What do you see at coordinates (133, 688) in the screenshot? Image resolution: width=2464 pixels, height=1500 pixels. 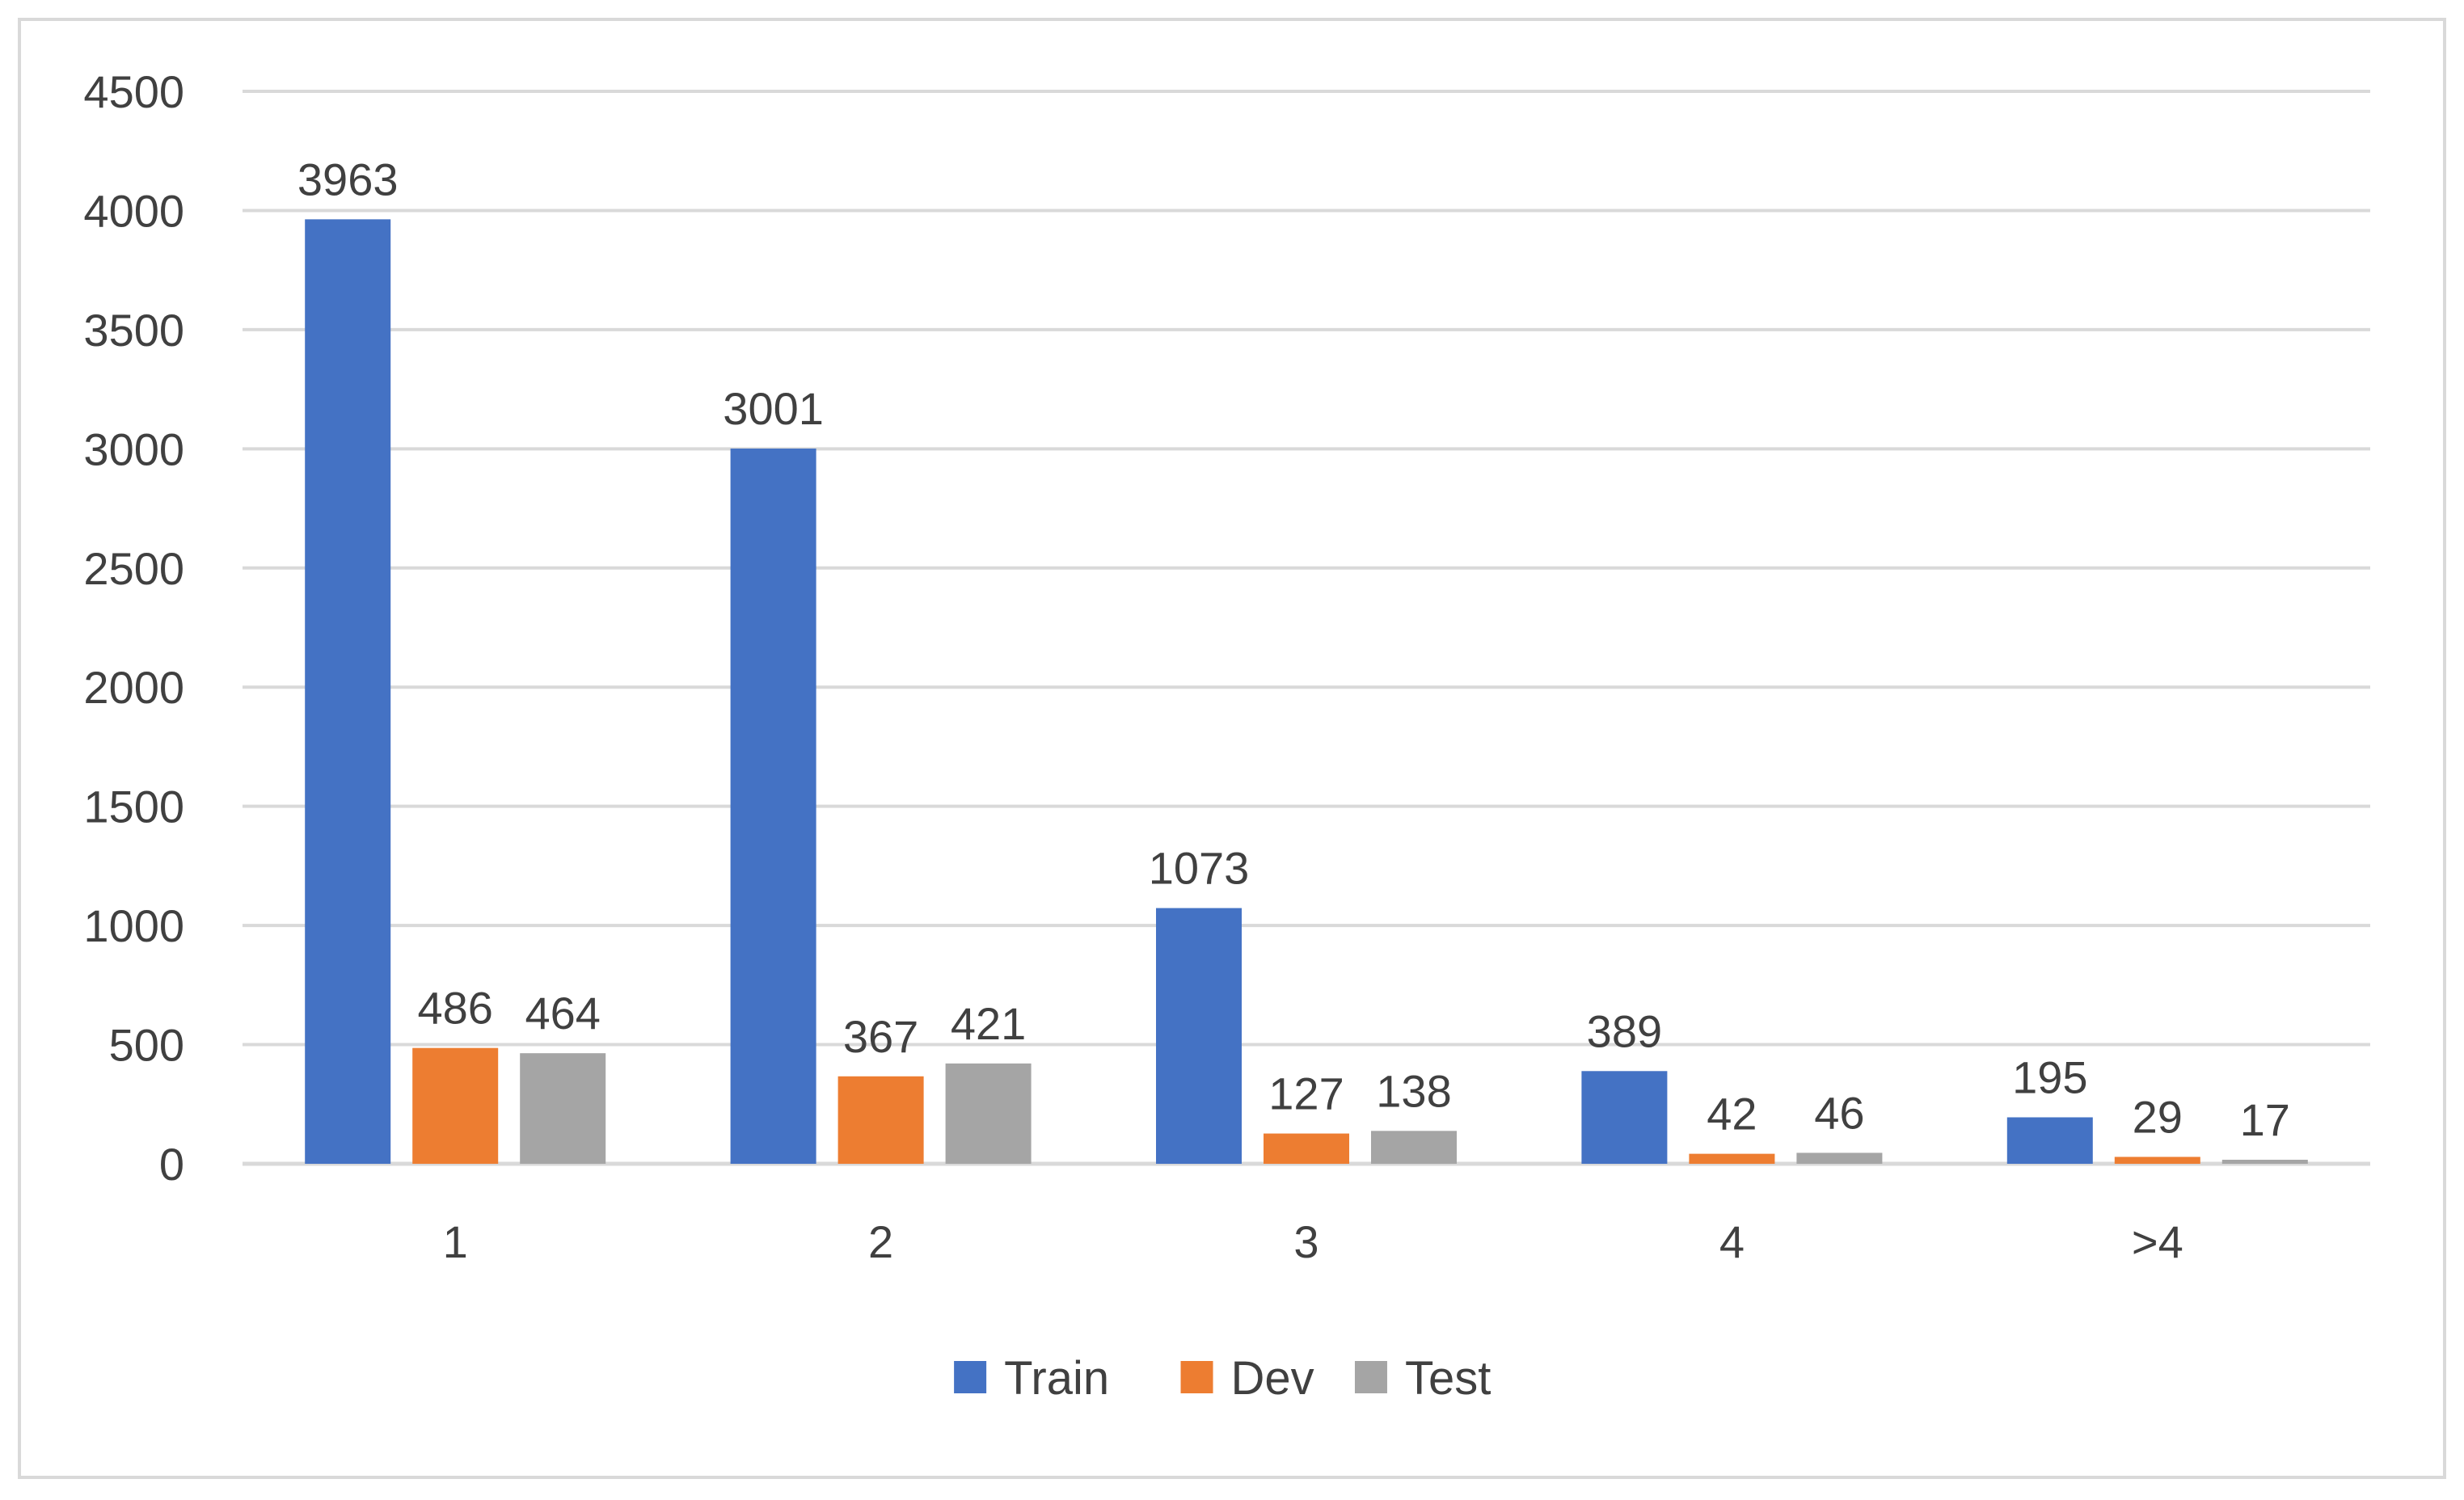 I see `y-tick-label: 2000` at bounding box center [133, 688].